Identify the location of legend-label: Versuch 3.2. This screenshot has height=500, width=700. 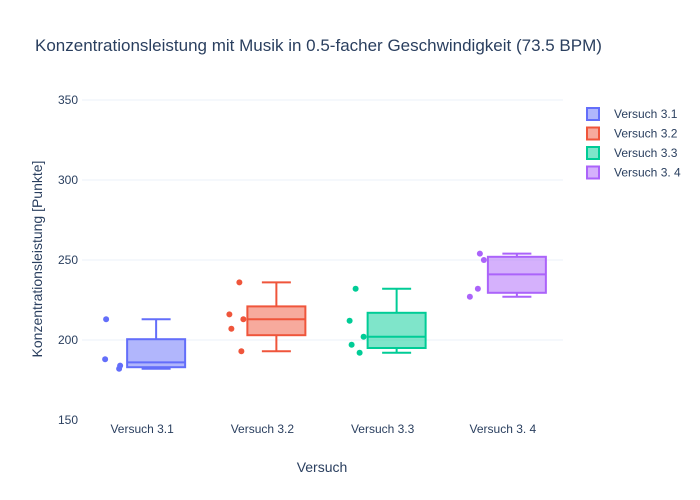
(646, 134).